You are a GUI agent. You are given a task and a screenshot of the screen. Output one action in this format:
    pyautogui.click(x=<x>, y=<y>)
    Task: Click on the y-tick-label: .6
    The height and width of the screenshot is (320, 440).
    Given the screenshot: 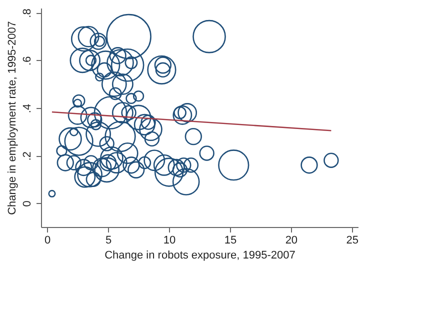 What is the action you would take?
    pyautogui.click(x=28, y=61)
    